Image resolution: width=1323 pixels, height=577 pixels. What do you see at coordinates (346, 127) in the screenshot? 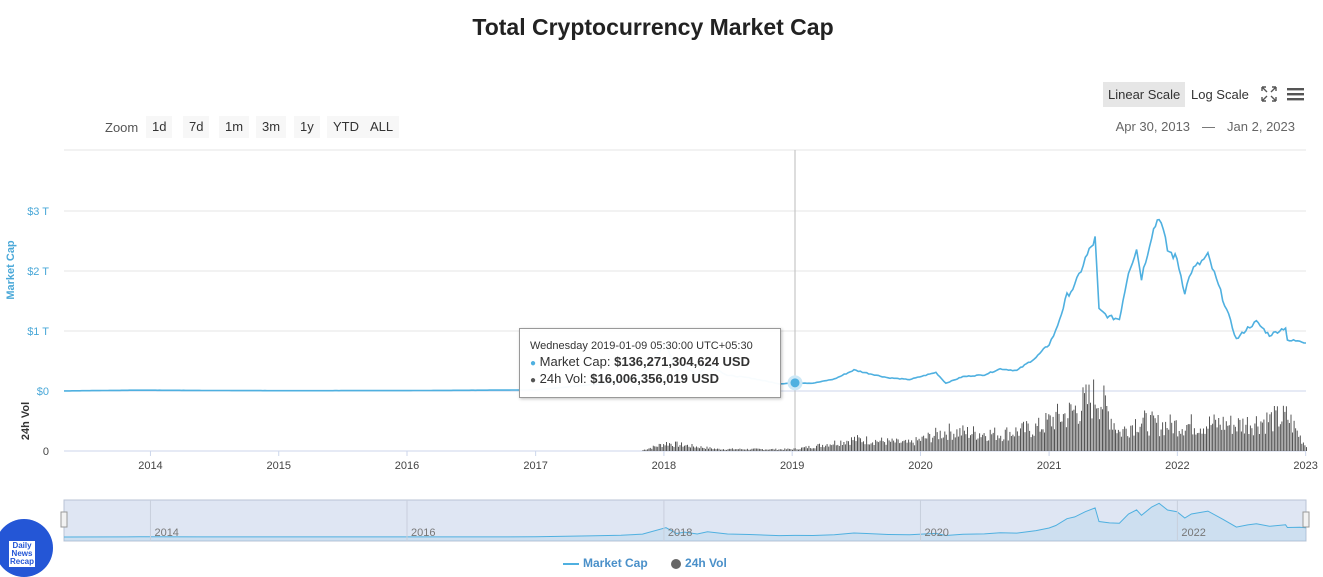
I see `zoom-ytd-button: YTD` at bounding box center [346, 127].